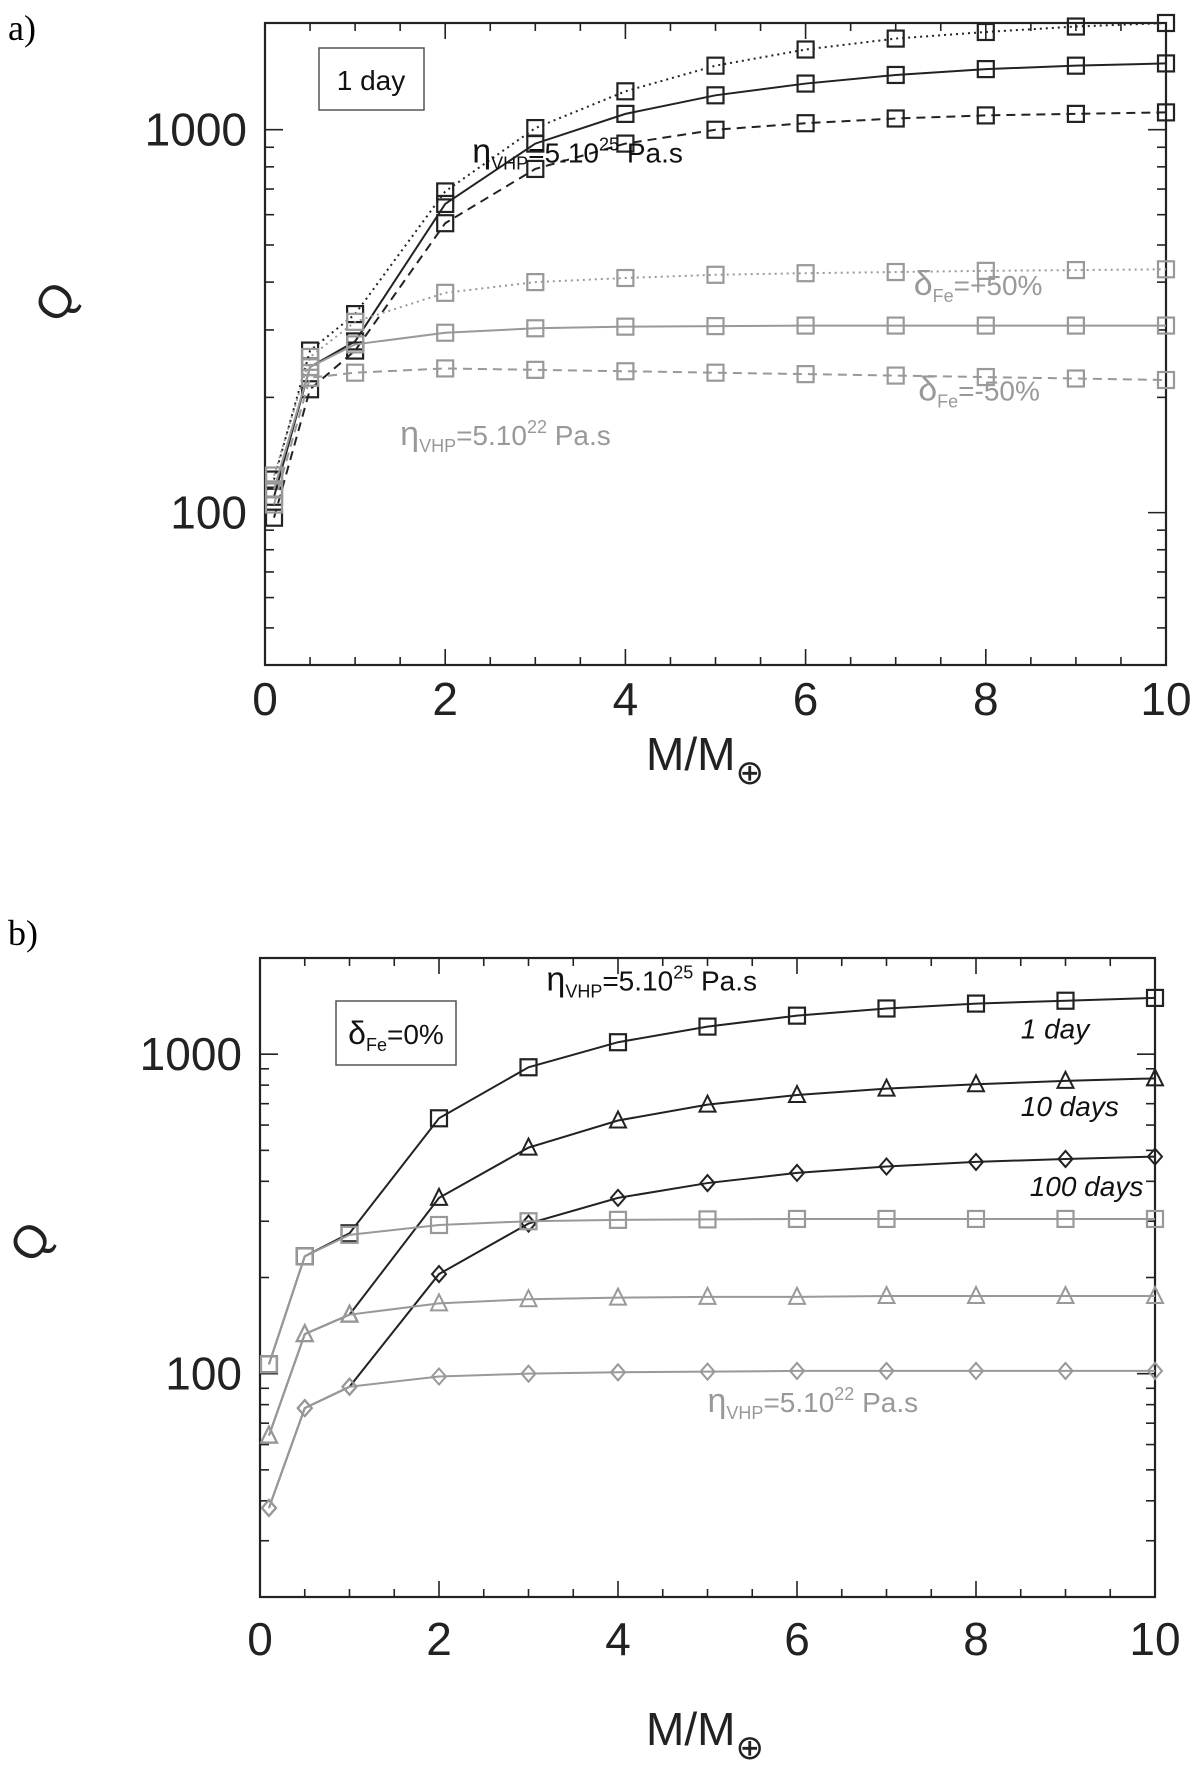 This screenshot has width=1200, height=1774. What do you see at coordinates (651, 153) in the screenshot?
I see `annotation-text: Pa.s` at bounding box center [651, 153].